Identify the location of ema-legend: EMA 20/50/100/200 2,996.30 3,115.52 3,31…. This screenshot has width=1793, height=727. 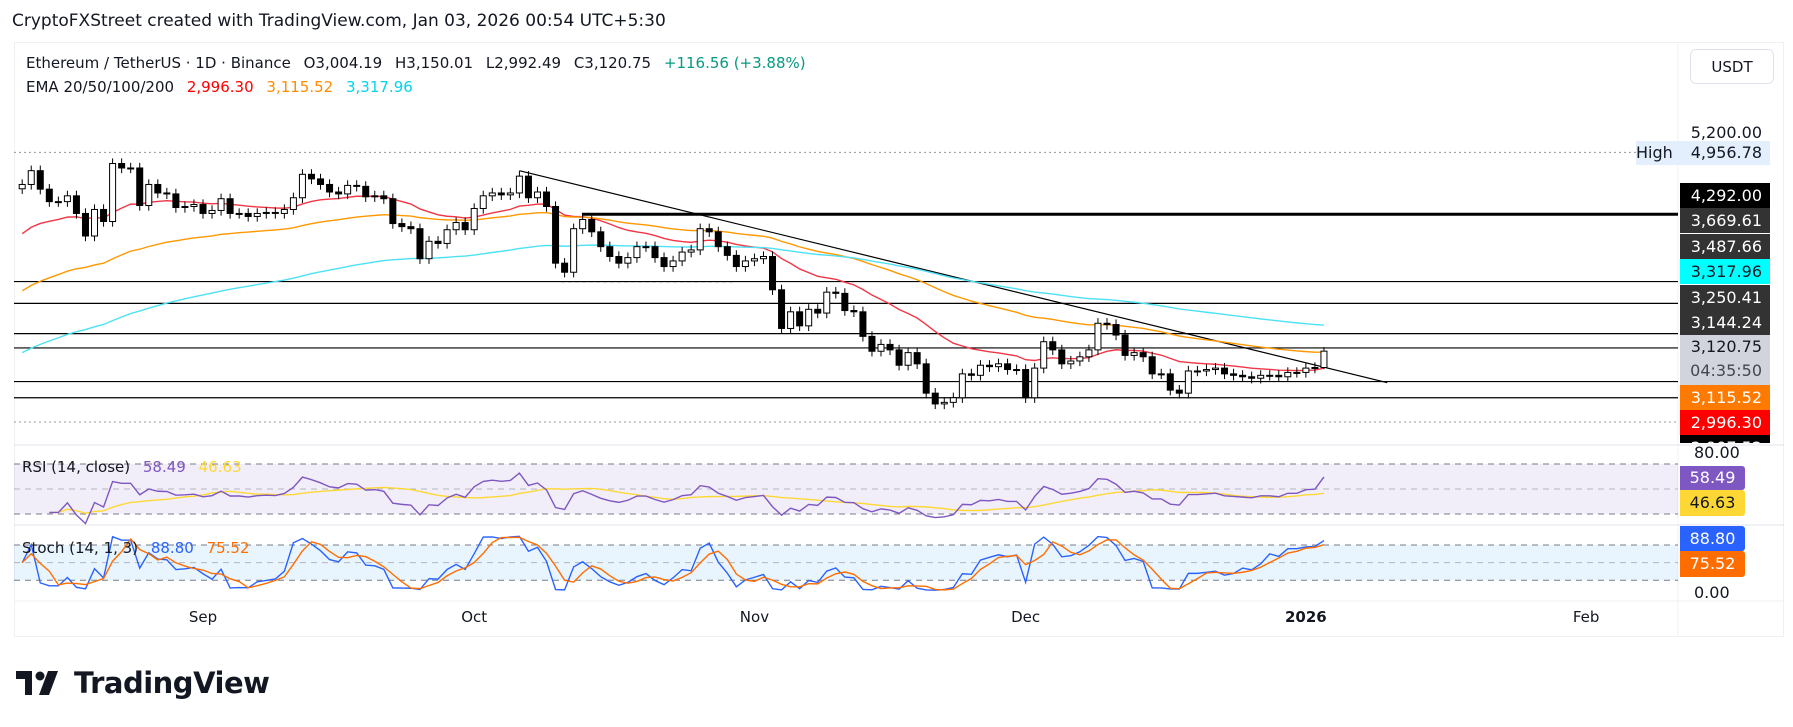
(219, 87).